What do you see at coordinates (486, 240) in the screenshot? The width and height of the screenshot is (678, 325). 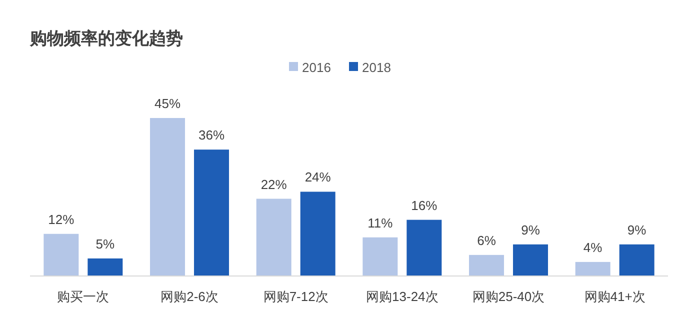 I see `data-label: 6%` at bounding box center [486, 240].